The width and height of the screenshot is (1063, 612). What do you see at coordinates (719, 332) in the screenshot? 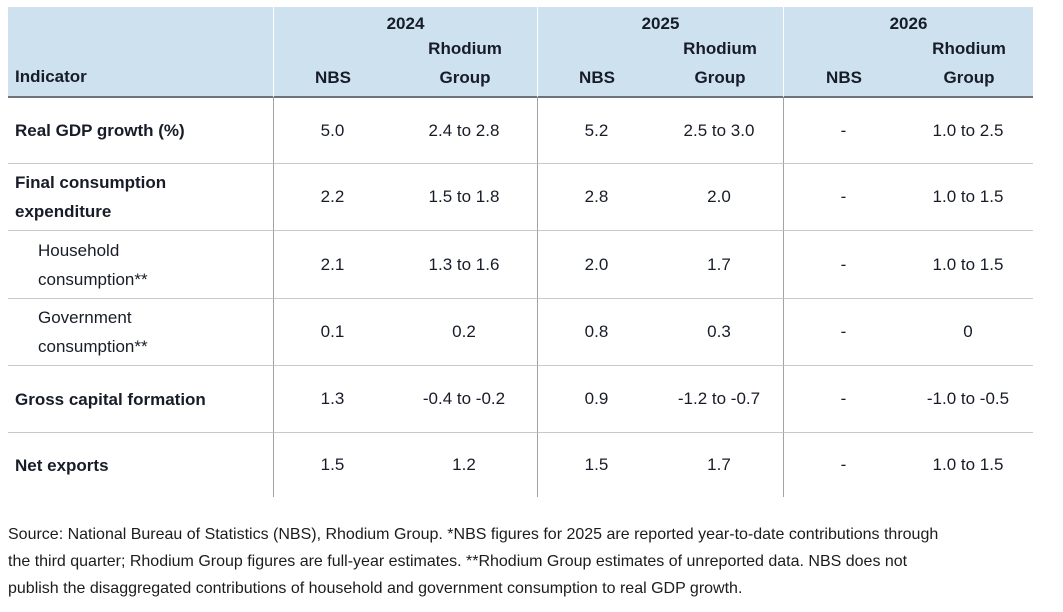
I see `cell-2025-rhodium: 0.3` at bounding box center [719, 332].